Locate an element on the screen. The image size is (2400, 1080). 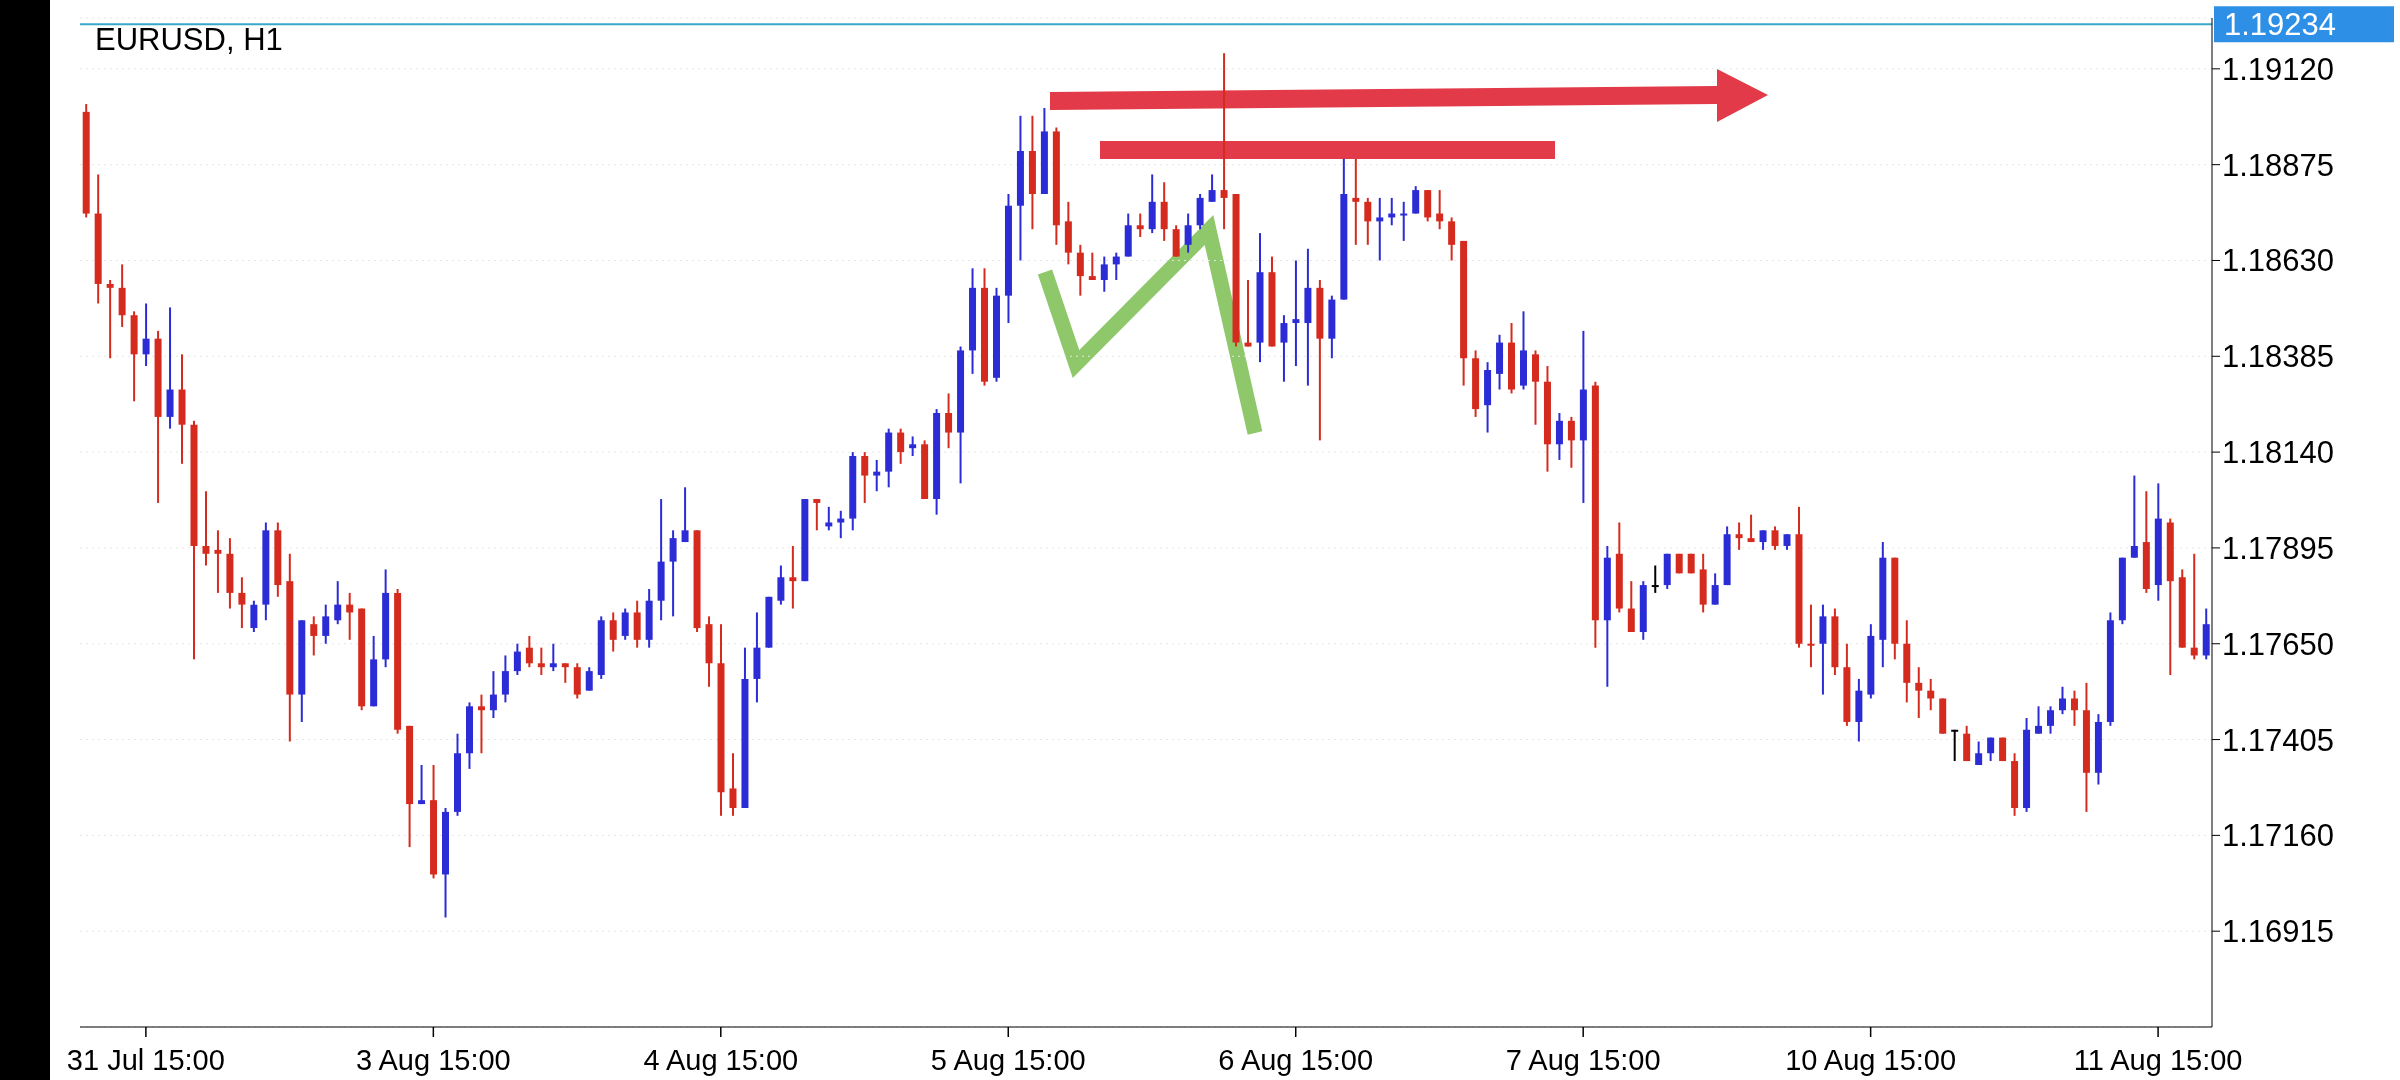
x-tick-label: 10 Aug 15:00 is located at coordinates (1871, 1060).